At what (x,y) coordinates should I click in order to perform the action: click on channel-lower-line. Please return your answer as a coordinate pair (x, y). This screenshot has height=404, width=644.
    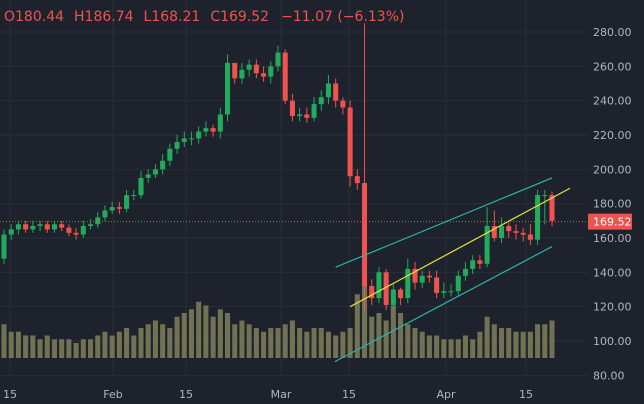
    Looking at the image, I should click on (443, 304).